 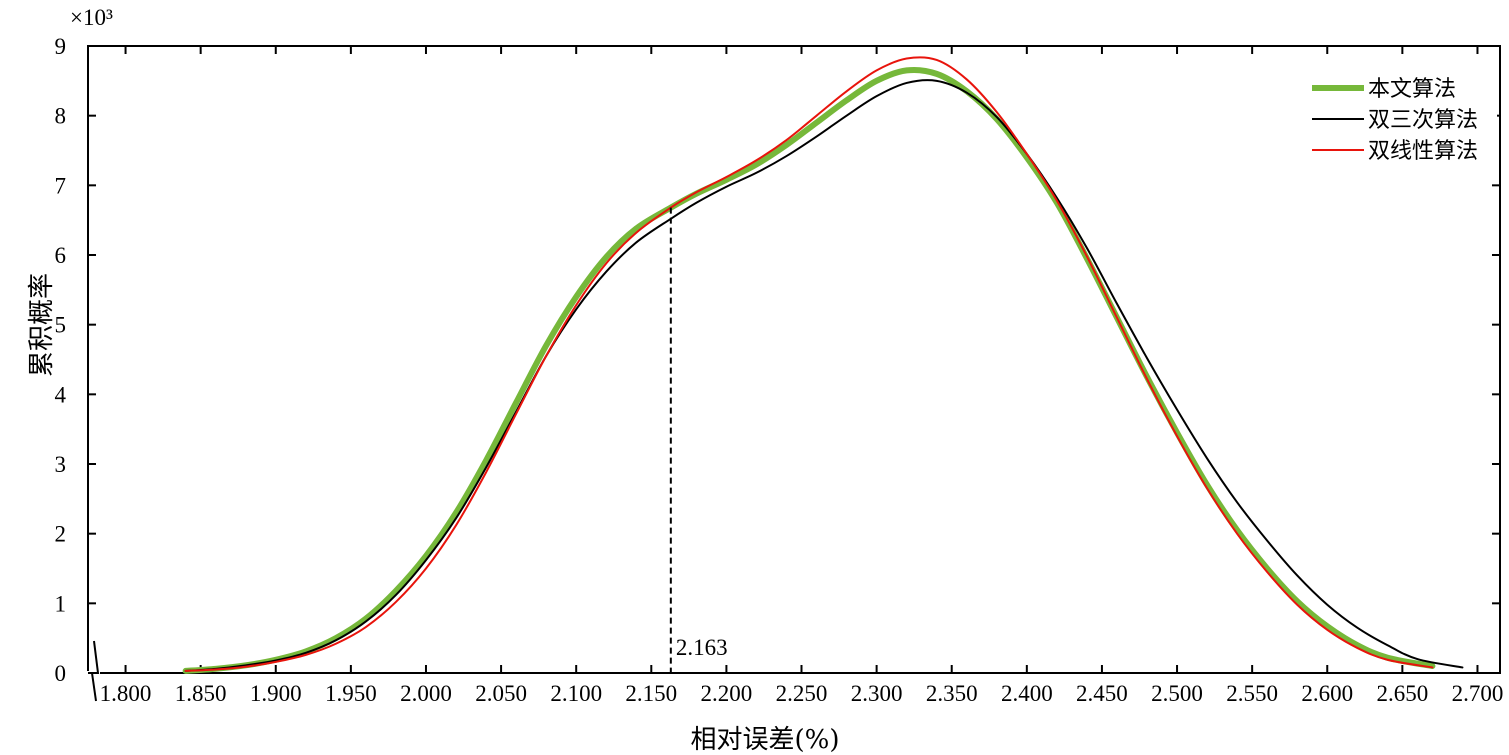 I want to click on x-tick-label: 2.300, so click(x=877, y=693).